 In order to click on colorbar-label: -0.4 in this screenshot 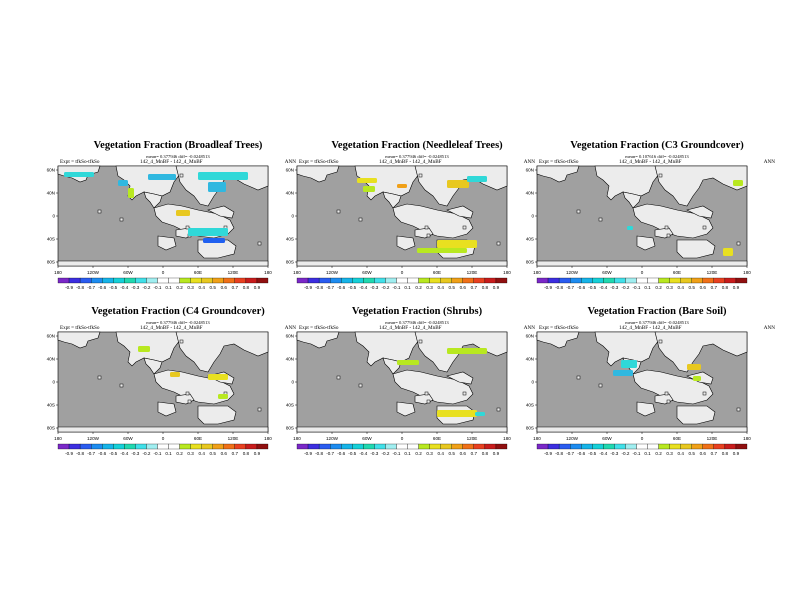, I will do `click(363, 287)`.